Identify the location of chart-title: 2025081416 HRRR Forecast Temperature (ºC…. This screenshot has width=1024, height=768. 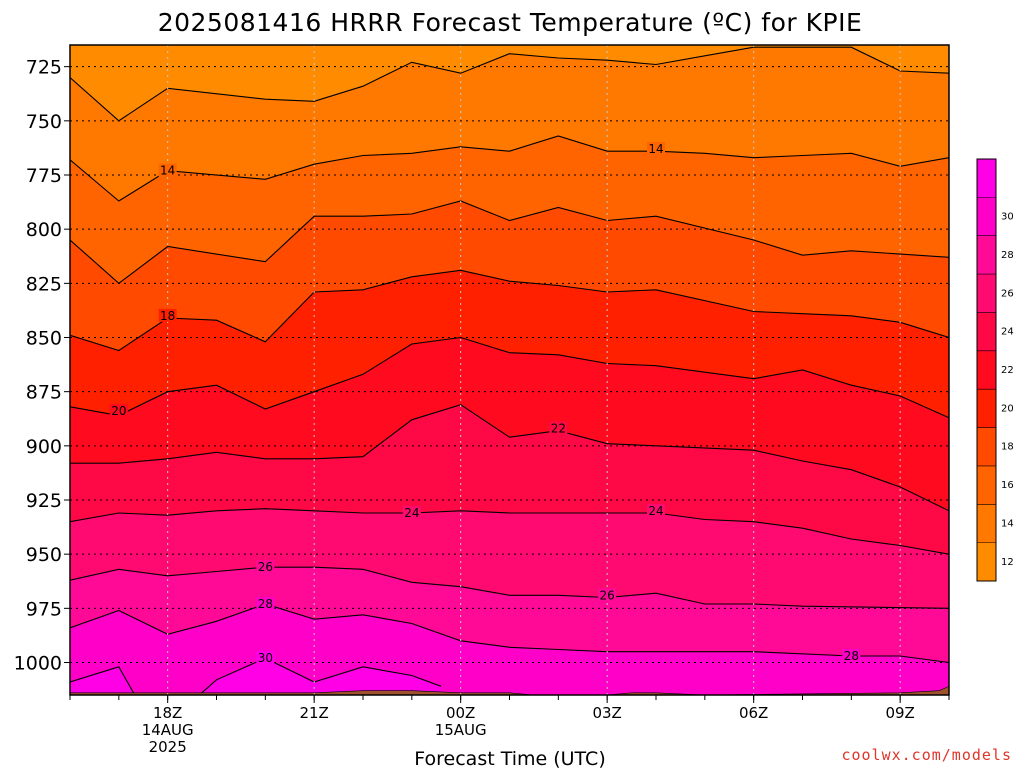
(510, 22).